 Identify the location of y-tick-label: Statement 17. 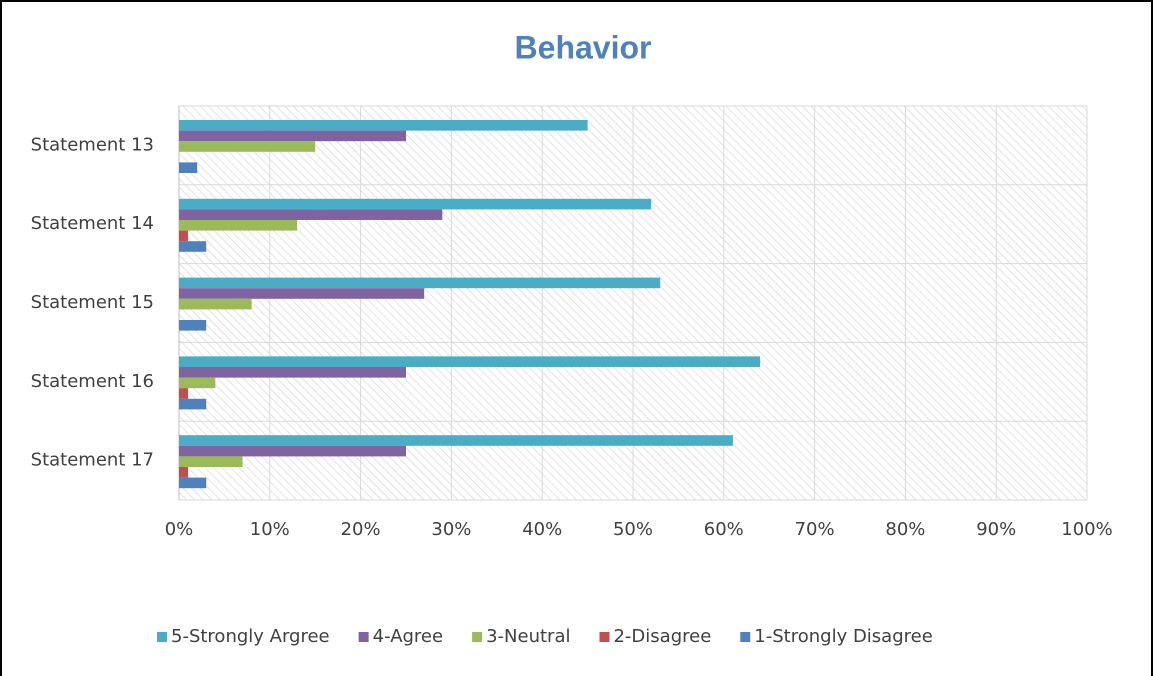
(92, 460).